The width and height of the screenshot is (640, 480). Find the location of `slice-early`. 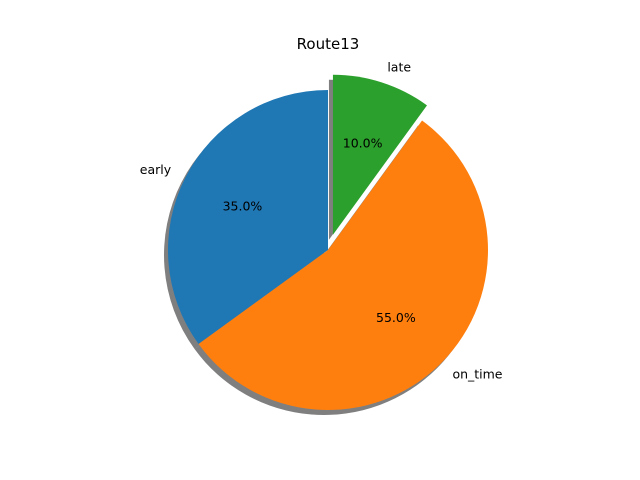

slice-early is located at coordinates (247, 217).